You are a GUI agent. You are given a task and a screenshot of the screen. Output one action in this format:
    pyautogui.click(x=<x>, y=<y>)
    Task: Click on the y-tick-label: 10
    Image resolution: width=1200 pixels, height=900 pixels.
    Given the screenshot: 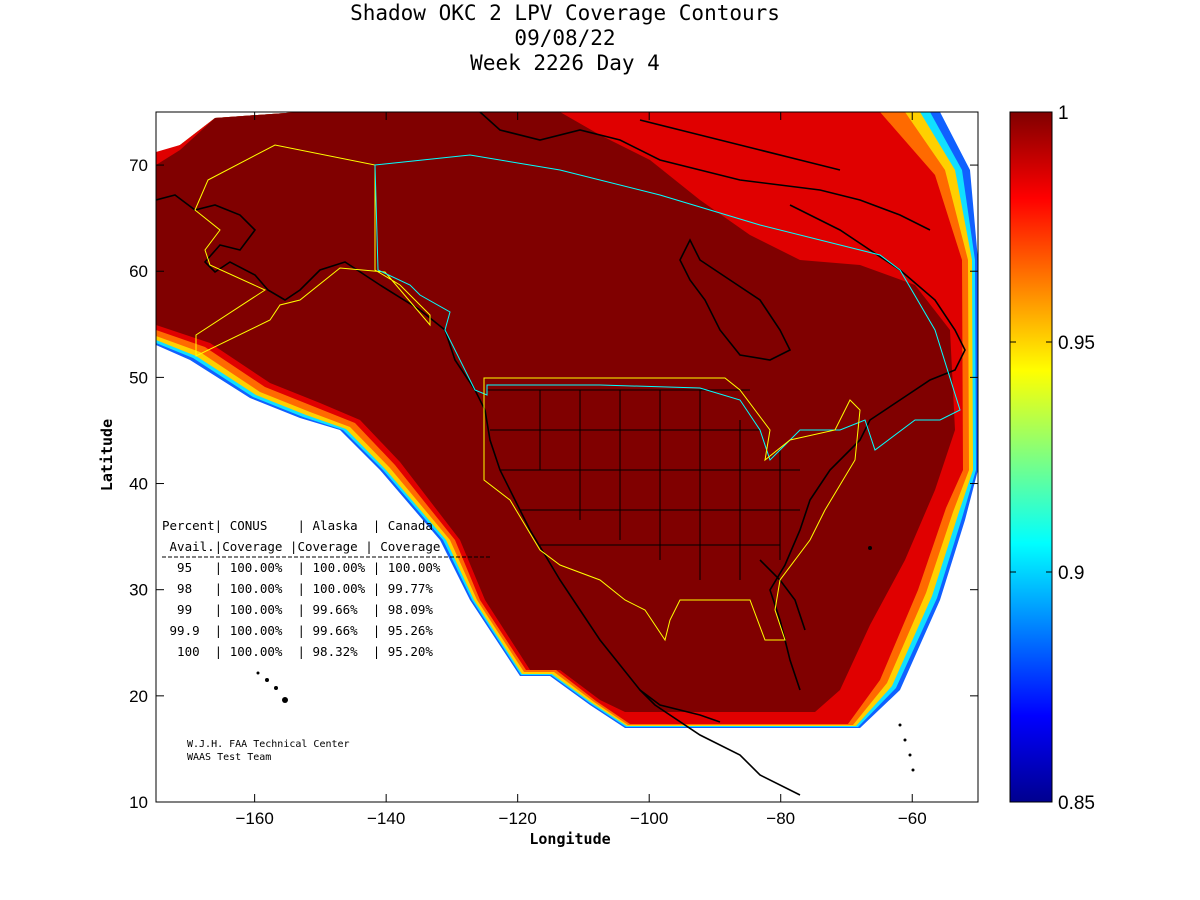 What is the action you would take?
    pyautogui.click(x=138, y=802)
    